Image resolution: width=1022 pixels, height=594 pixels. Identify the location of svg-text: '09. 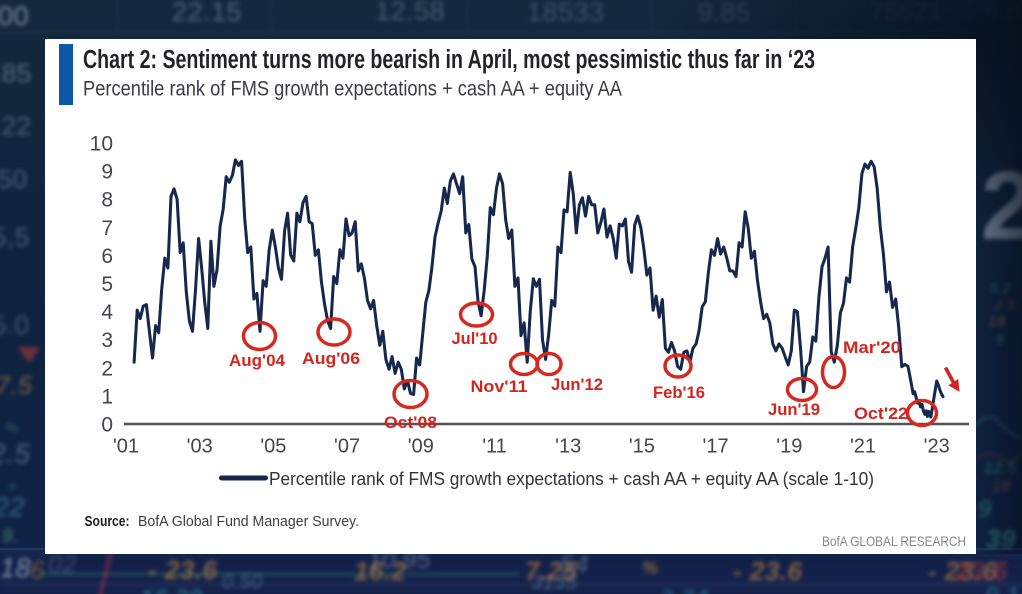
(421, 447).